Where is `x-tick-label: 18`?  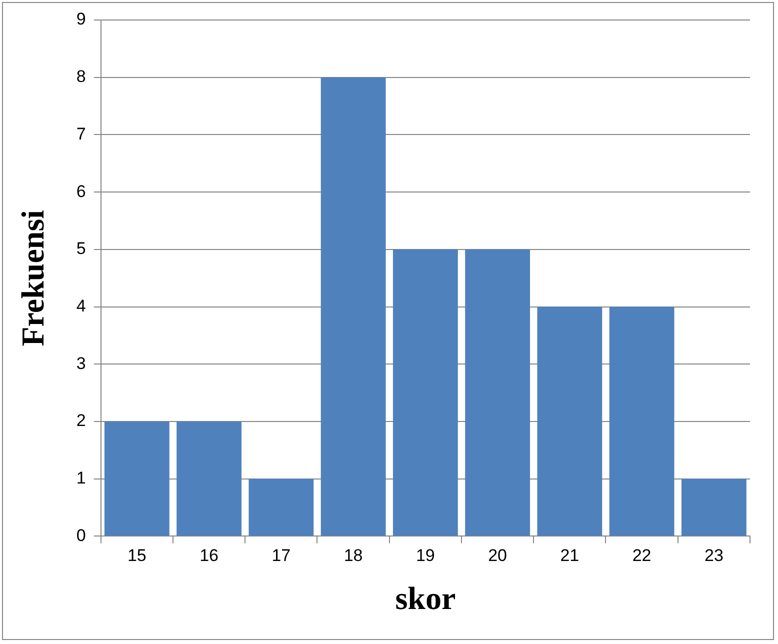 x-tick-label: 18 is located at coordinates (353, 556).